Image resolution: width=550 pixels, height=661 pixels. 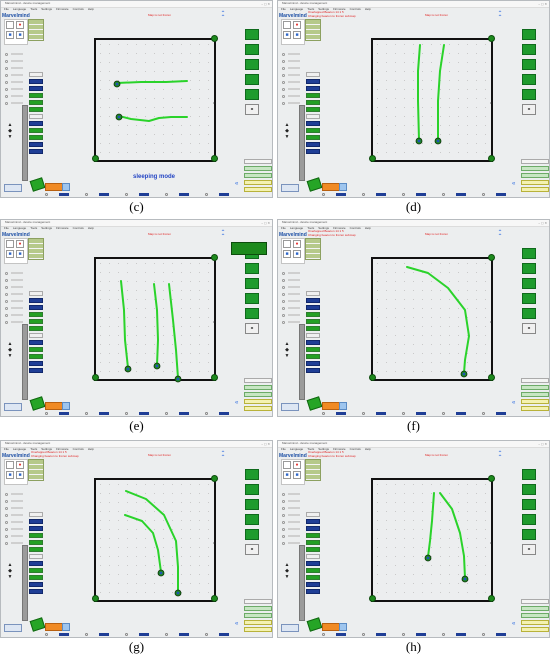 I want to click on robot-button, so click(x=290, y=188).